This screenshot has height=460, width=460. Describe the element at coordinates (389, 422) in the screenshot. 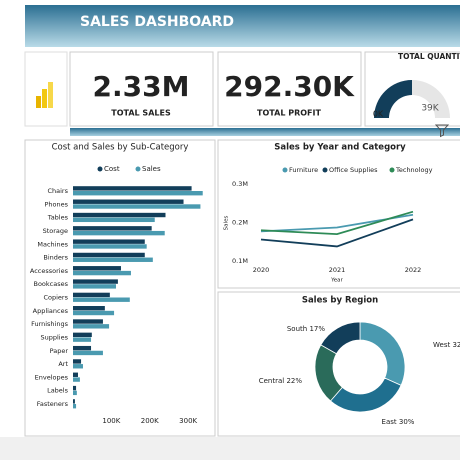

I see `segment-category: East` at that location.